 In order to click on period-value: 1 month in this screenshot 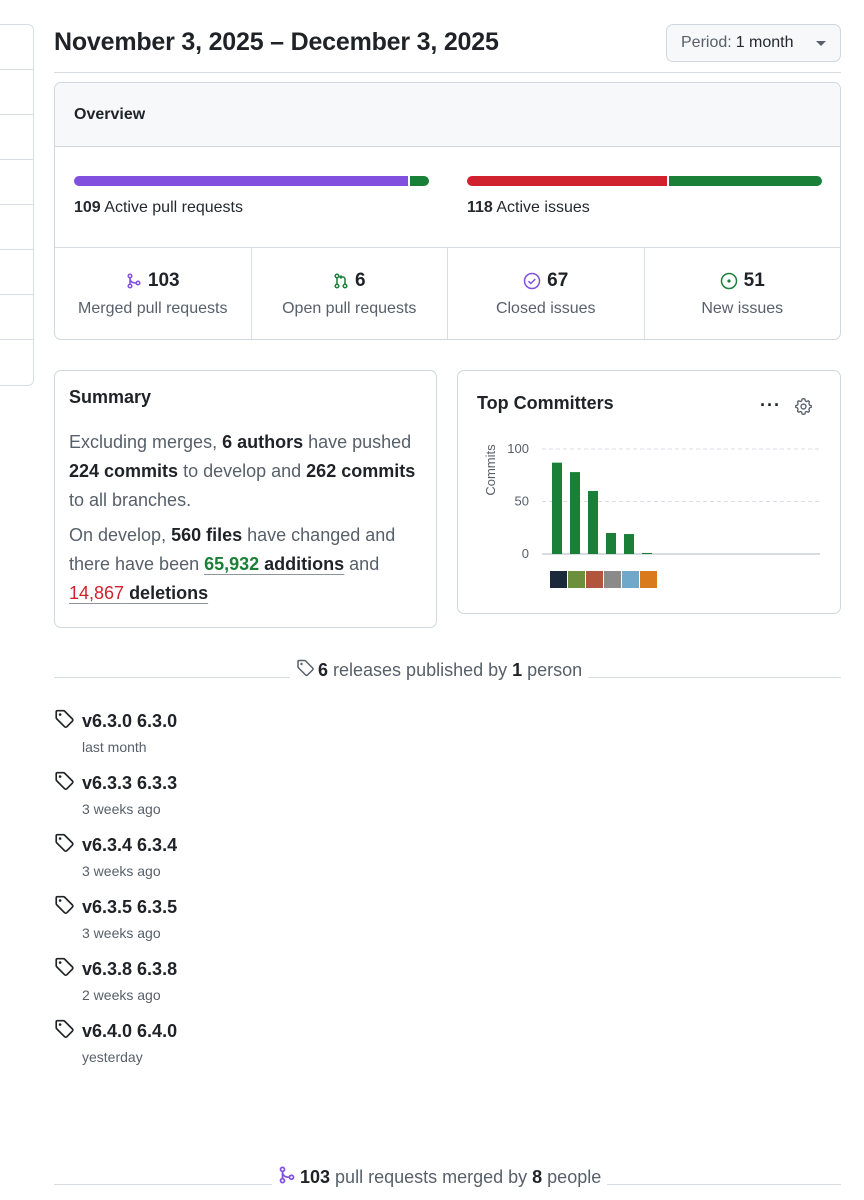, I will do `click(764, 42)`.